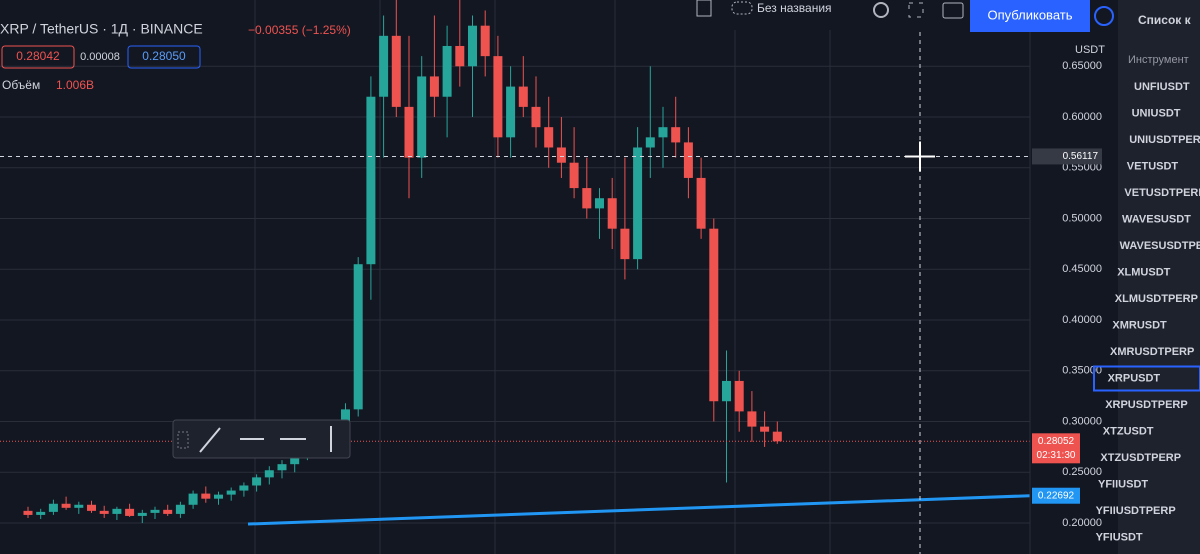 The image size is (1200, 554). I want to click on y-tick-label: 0.60000, so click(1082, 117).